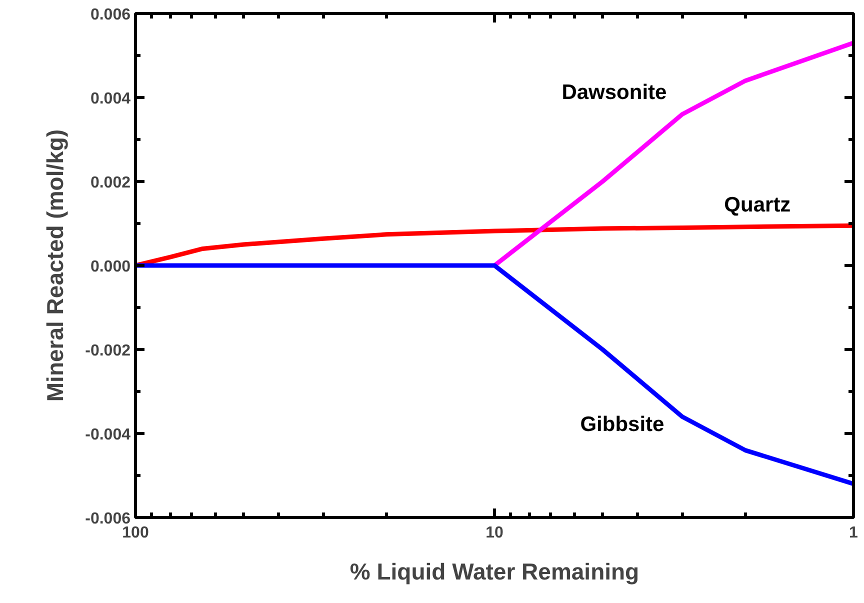 The height and width of the screenshot is (603, 864). I want to click on x-tick-label: 100, so click(135, 533).